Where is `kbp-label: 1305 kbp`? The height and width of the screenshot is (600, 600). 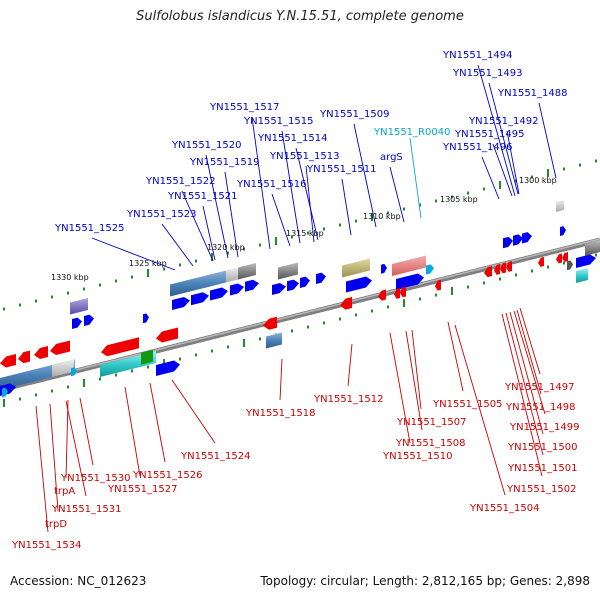
kbp-label: 1305 kbp is located at coordinates (459, 199).